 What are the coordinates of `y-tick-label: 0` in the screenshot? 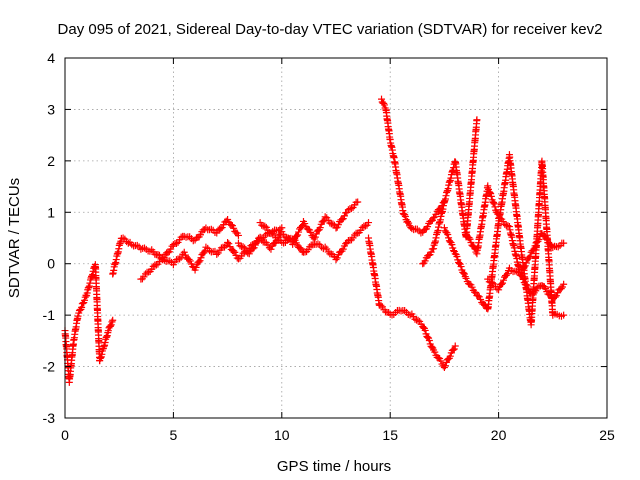 It's located at (51, 264).